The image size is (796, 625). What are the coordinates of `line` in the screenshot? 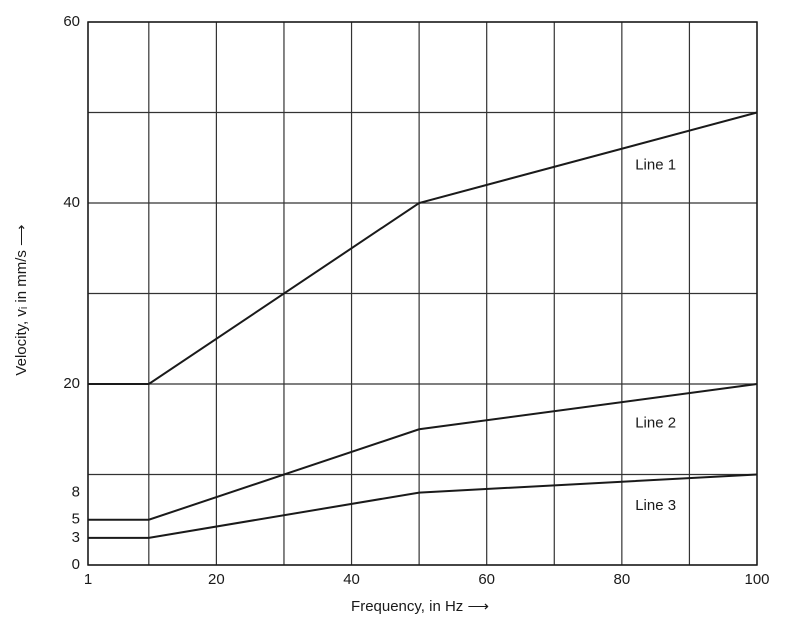 It's located at (423, 506).